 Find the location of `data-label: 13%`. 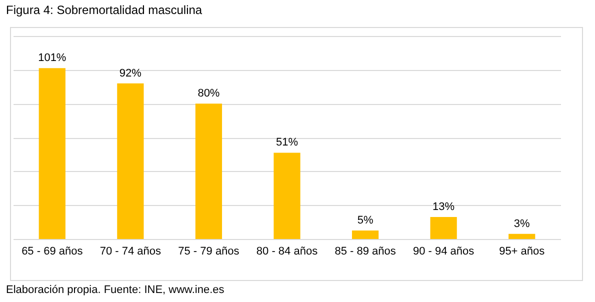

data-label: 13% is located at coordinates (443, 207).